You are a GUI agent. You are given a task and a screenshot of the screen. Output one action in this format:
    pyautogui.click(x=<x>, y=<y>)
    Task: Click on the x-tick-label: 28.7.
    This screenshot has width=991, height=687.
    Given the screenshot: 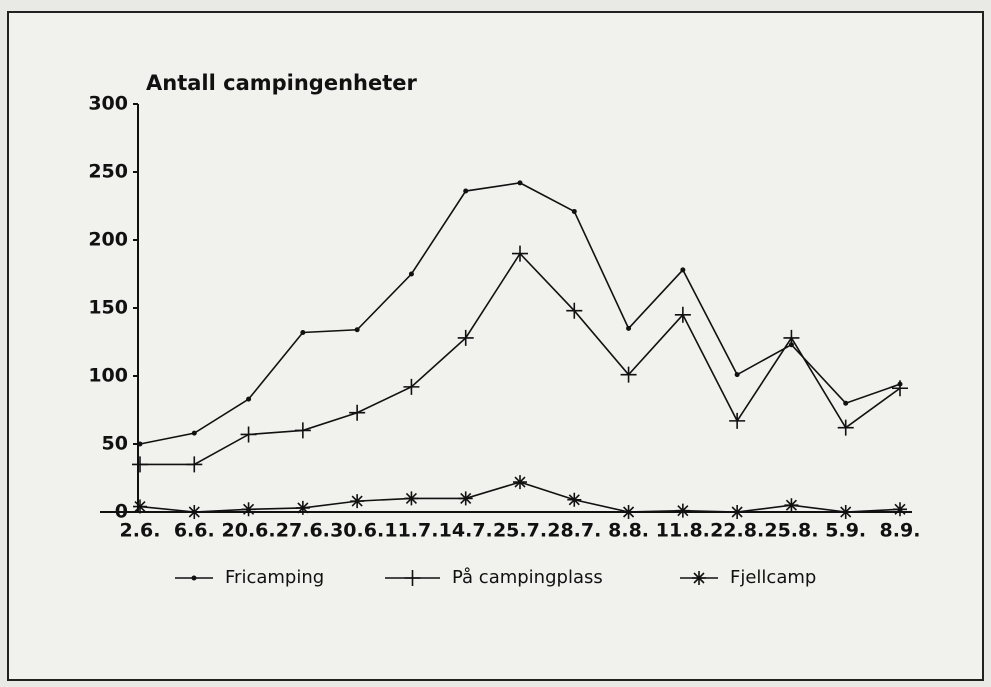 What is the action you would take?
    pyautogui.click(x=574, y=531)
    